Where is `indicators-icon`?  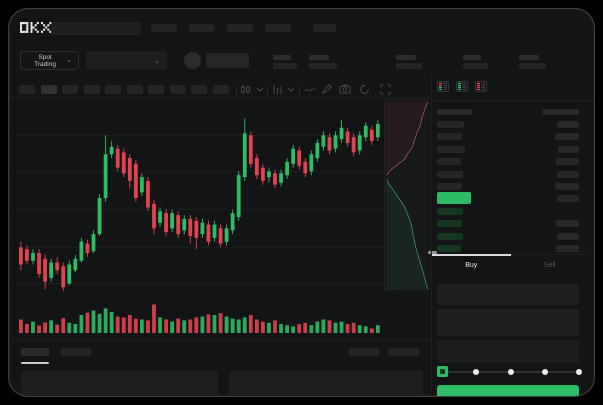
indicators-icon is located at coordinates (277, 89).